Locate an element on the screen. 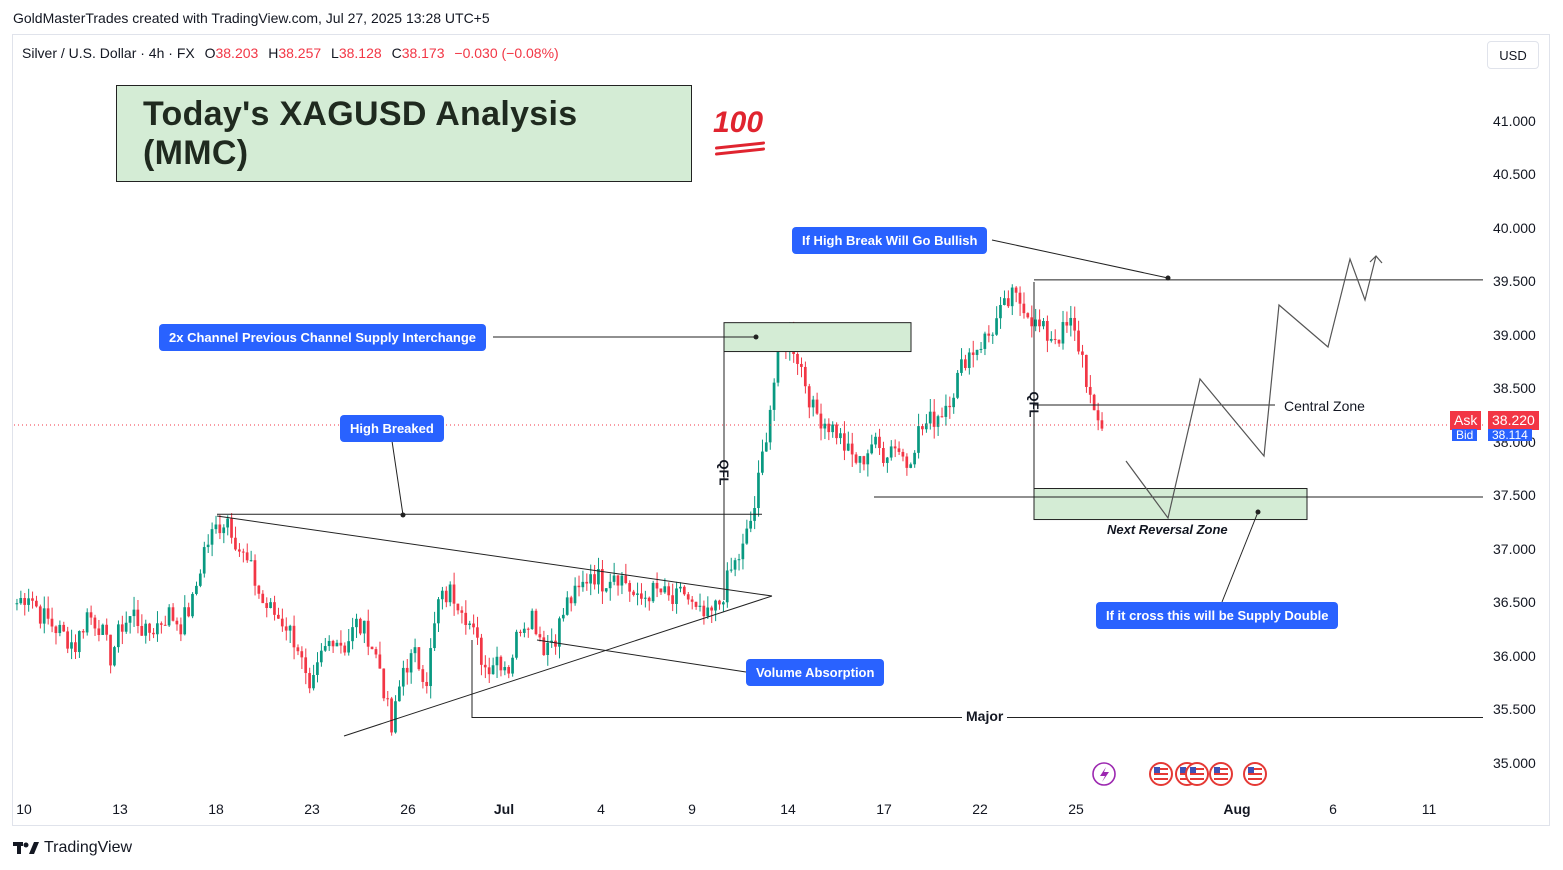 This screenshot has height=870, width=1563. y-tick-label: 36.500 is located at coordinates (1514, 602).